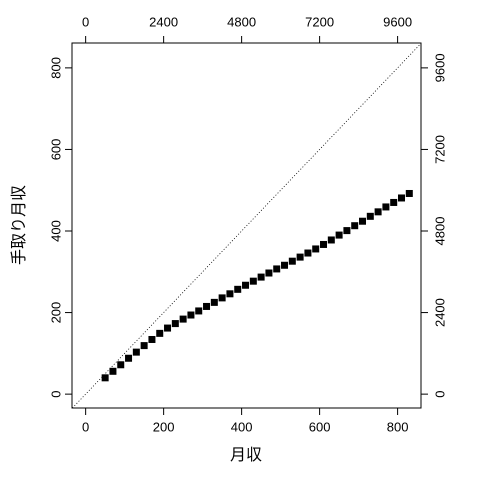 The height and width of the screenshot is (485, 480). I want to click on x-tick-label: 0, so click(85, 426).